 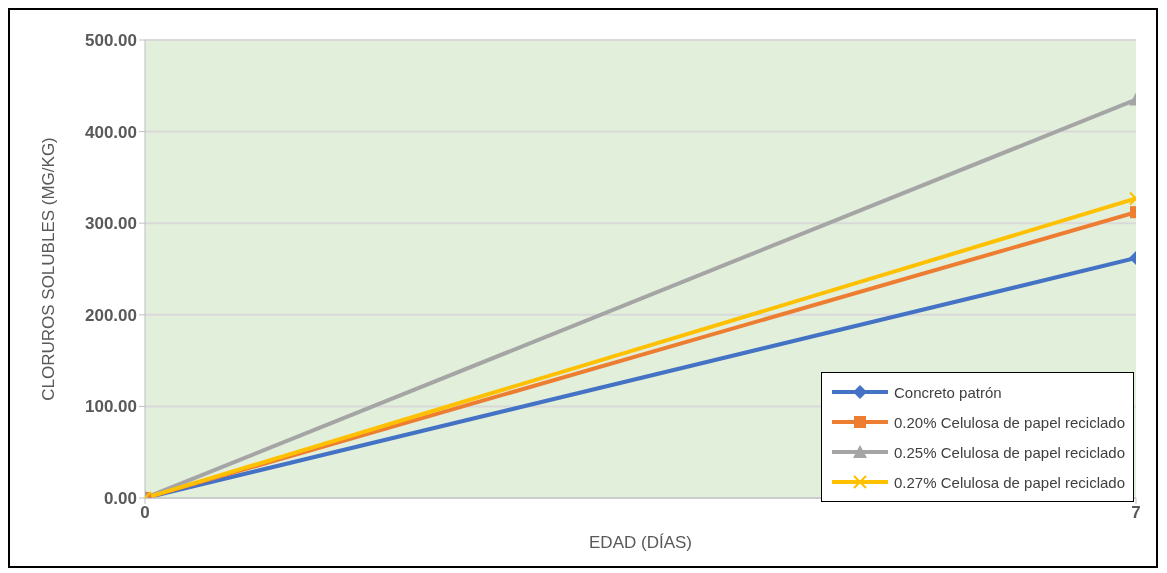 I want to click on x-axis-title: EDAD (DÍAS), so click(x=640, y=542).